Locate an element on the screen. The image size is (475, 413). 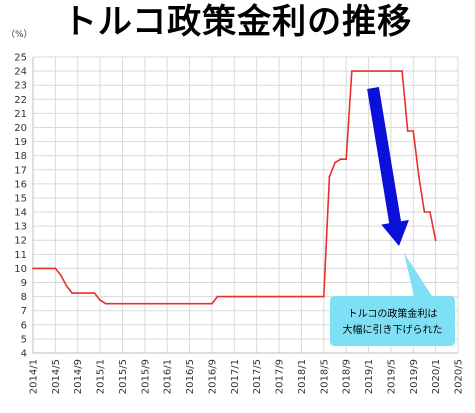
y-tick-label: 22 is located at coordinates (20, 100).